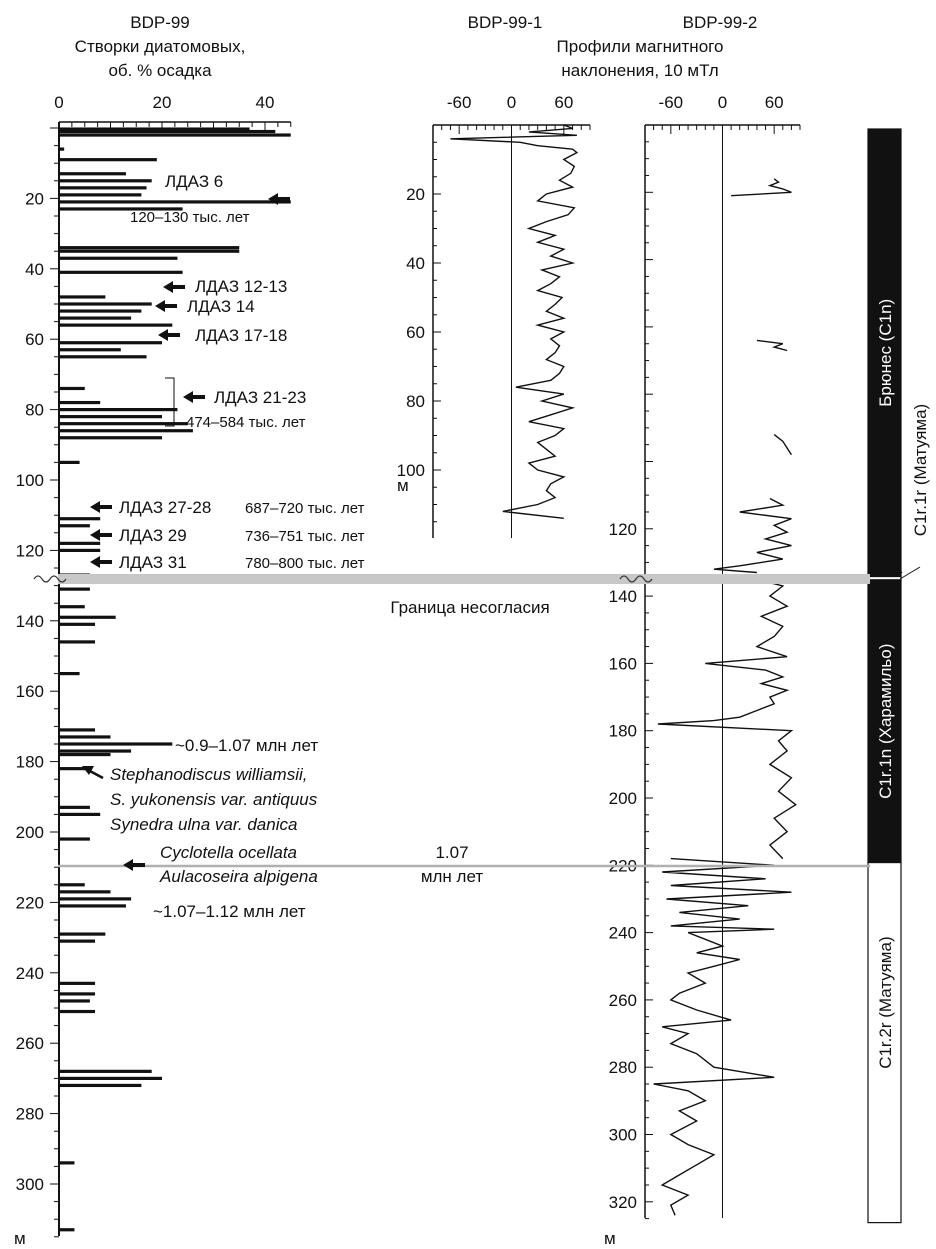 Image resolution: width=936 pixels, height=1249 pixels. What do you see at coordinates (623, 1067) in the screenshot?
I see `core2-y-tick-label: 280` at bounding box center [623, 1067].